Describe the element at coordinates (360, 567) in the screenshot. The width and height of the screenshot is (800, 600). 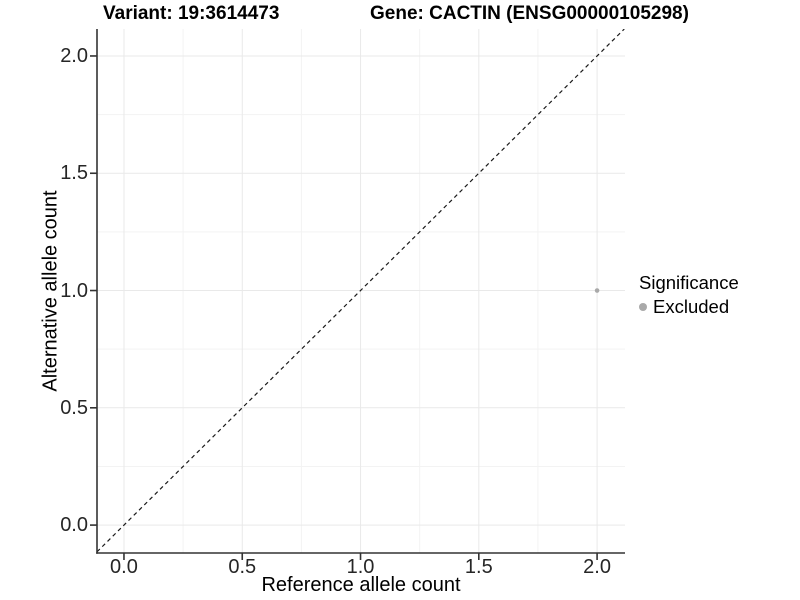
I see `x-tick-label: 1.0` at that location.